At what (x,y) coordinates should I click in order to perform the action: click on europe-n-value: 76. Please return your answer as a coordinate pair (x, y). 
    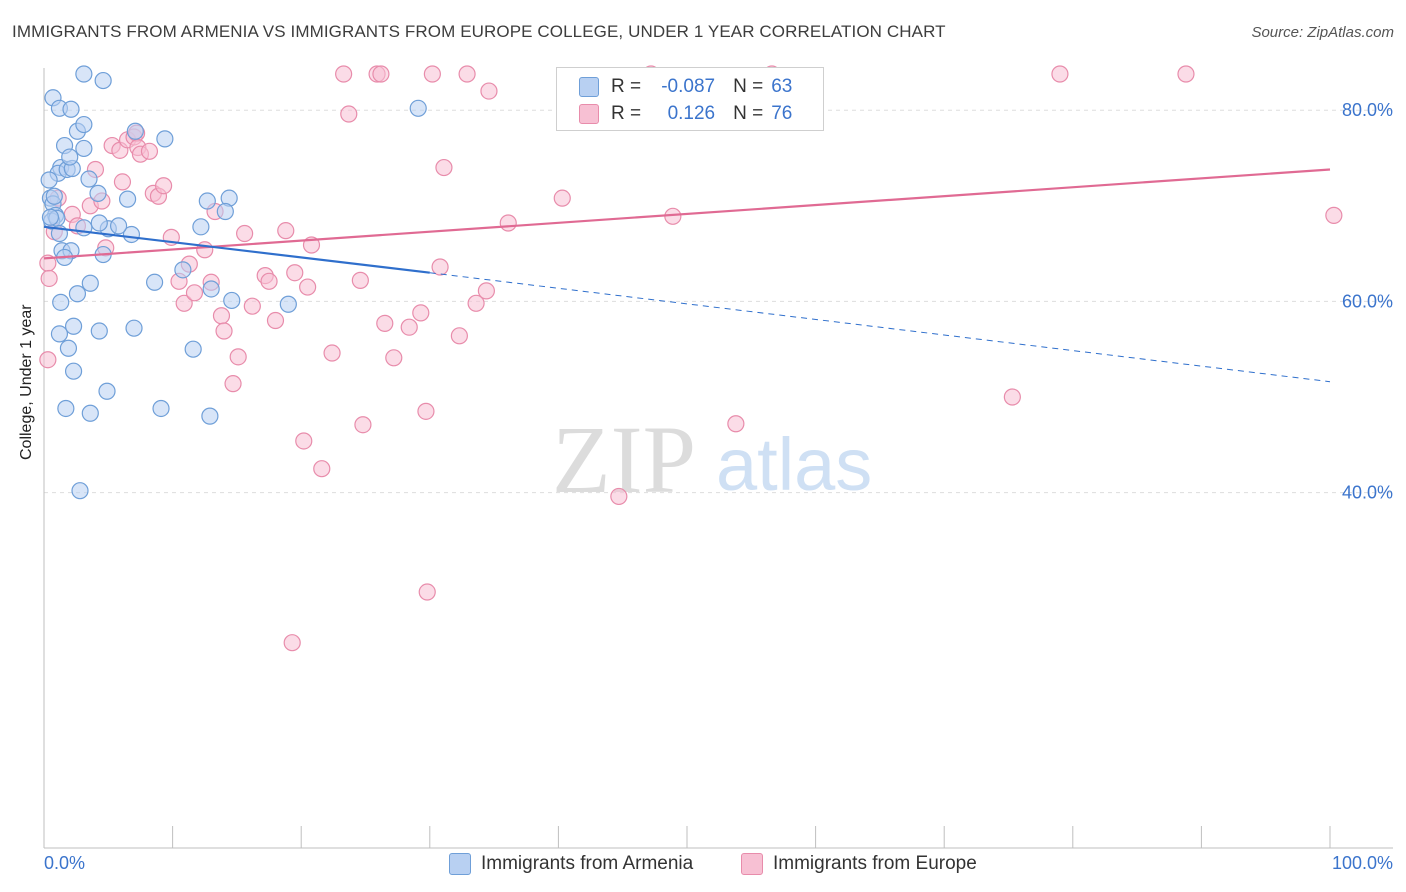
    Looking at the image, I should click on (782, 113).